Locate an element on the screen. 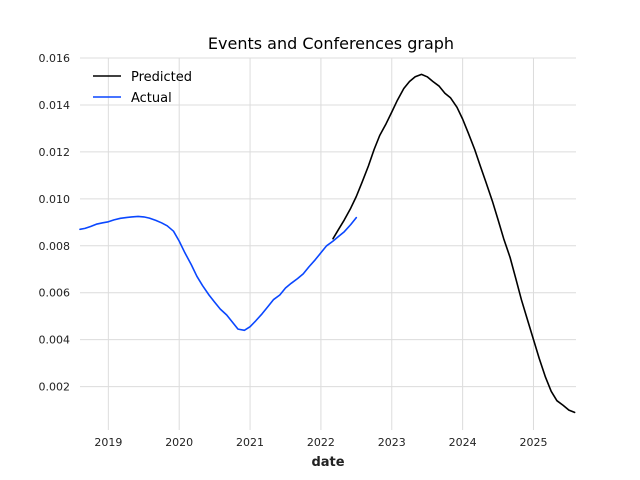 The height and width of the screenshot is (480, 640). x-axis-ticks: 2019 2020 2021 2022 2023 2024 2025 is located at coordinates (320, 442).